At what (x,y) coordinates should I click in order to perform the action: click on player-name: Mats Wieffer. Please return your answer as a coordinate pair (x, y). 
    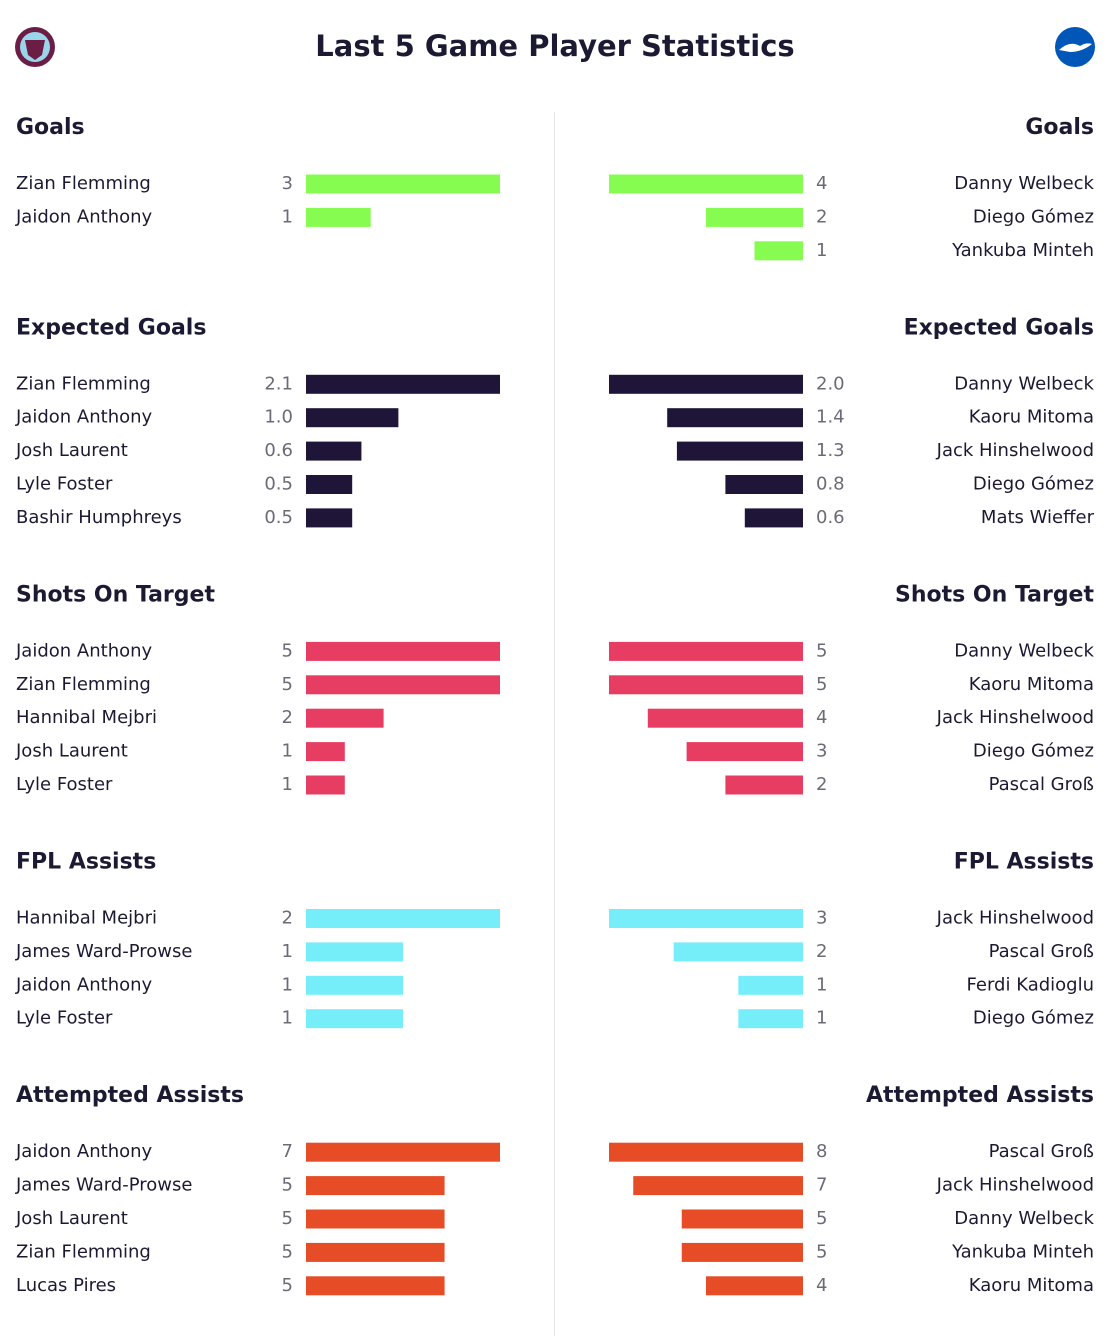
    Looking at the image, I should click on (1038, 517).